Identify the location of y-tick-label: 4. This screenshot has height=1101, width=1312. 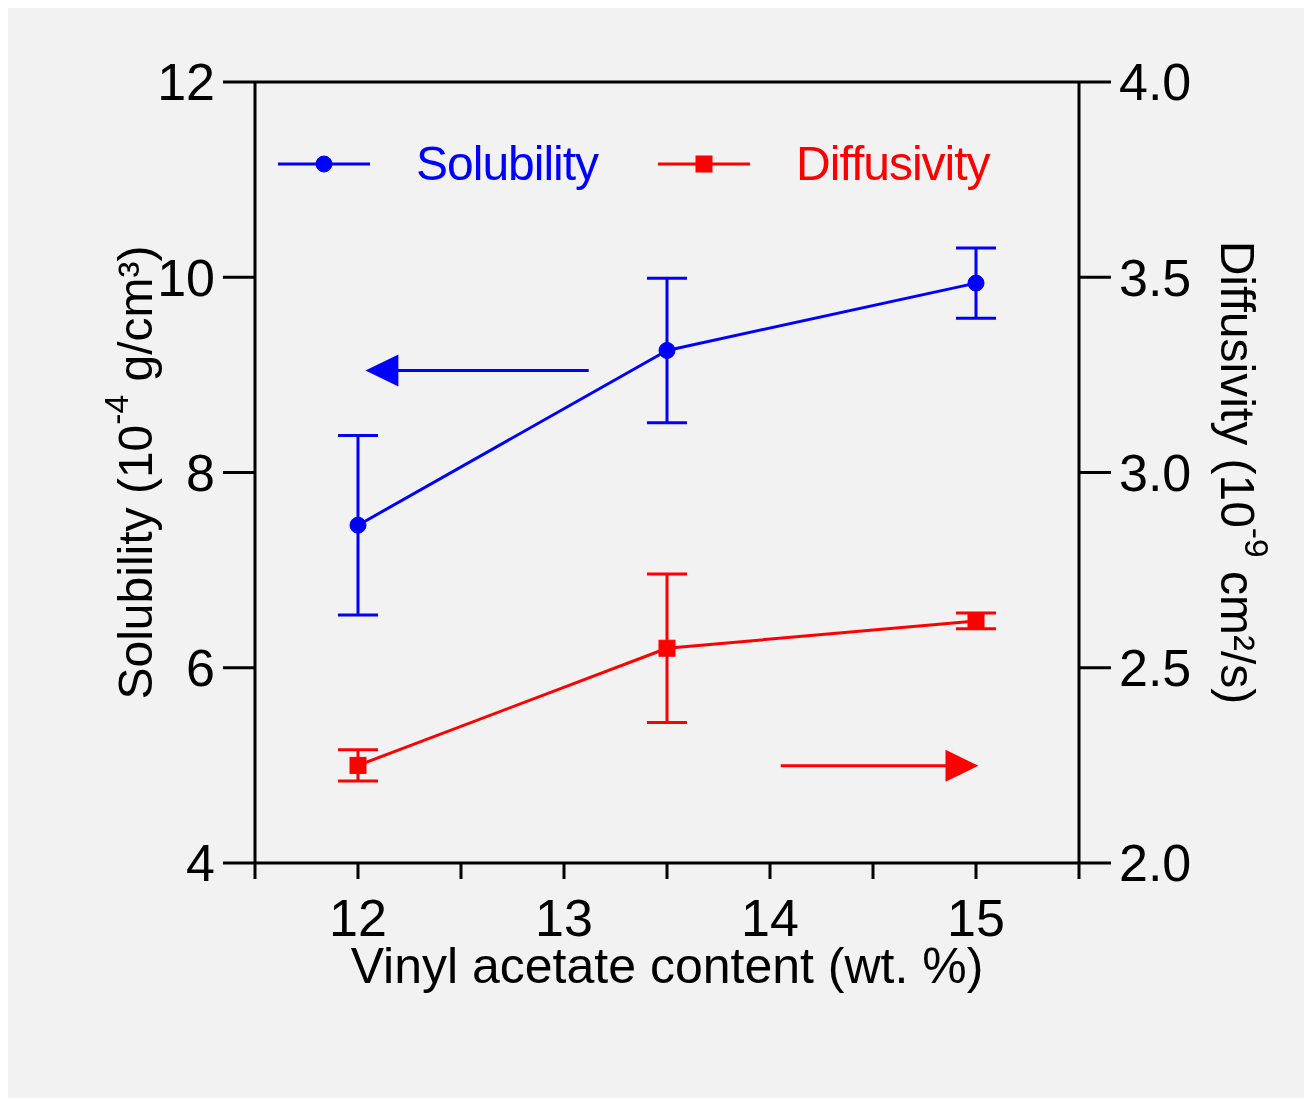
(200, 863).